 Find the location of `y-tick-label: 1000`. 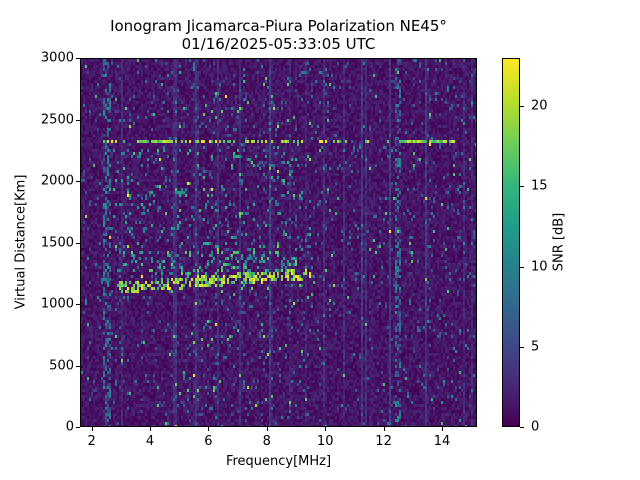

y-tick-label: 1000 is located at coordinates (57, 304).